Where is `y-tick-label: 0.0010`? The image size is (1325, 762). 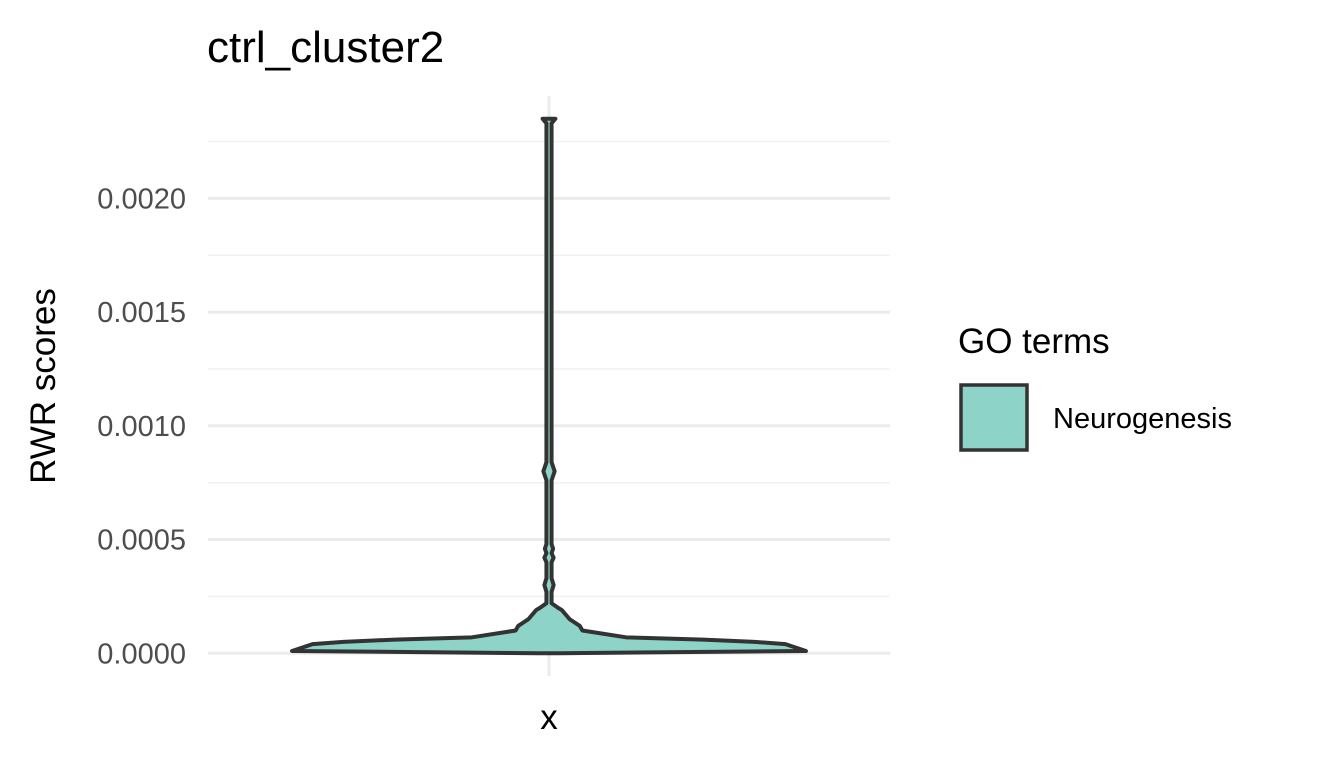
y-tick-label: 0.0010 is located at coordinates (141, 427).